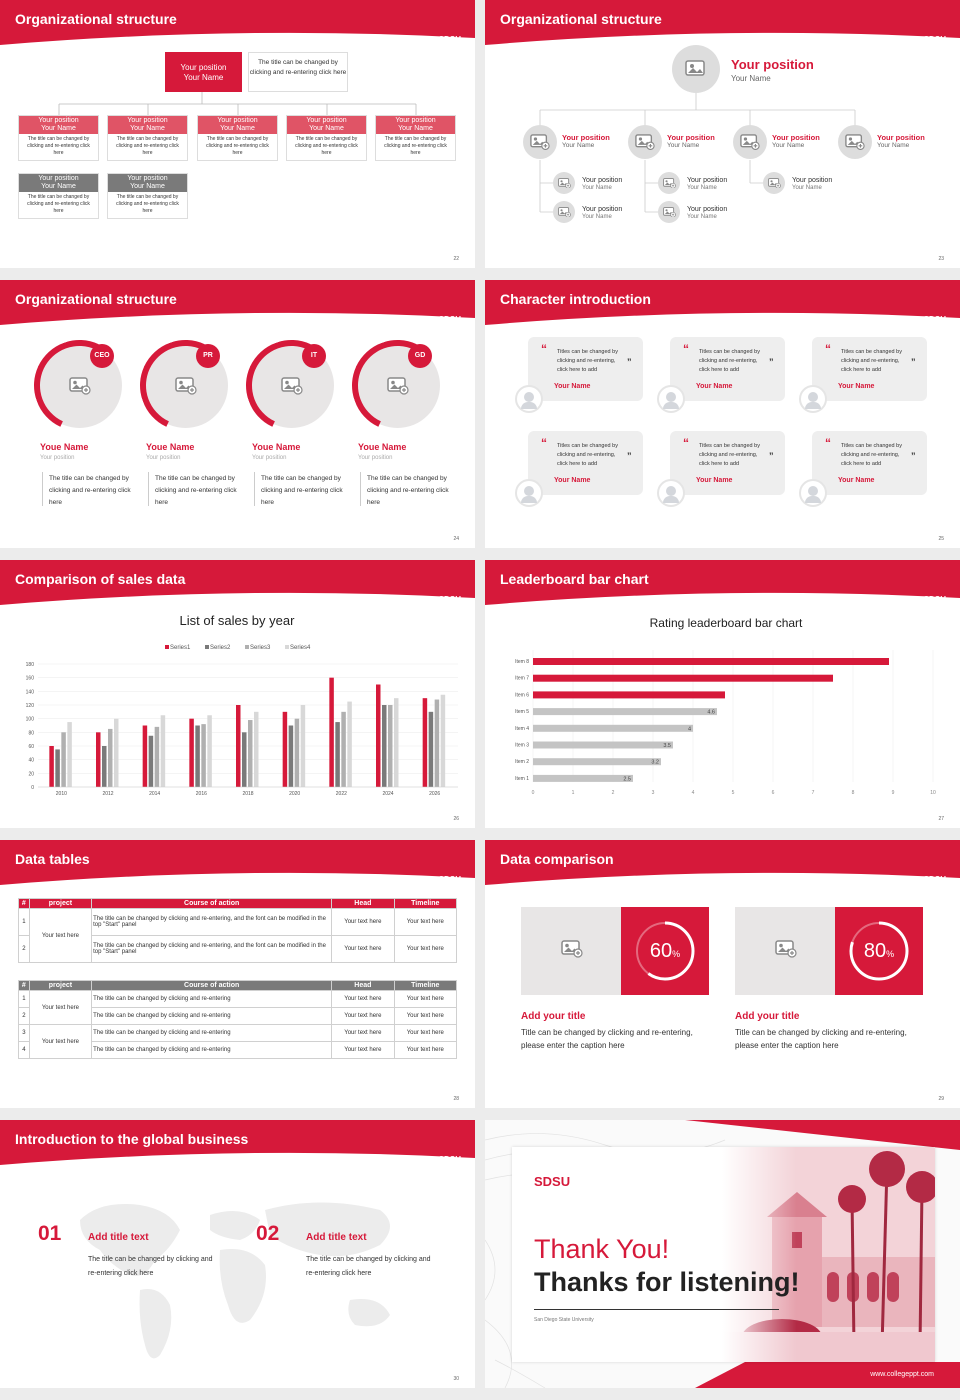 The height and width of the screenshot is (1400, 960). I want to click on card-title: Add your title, so click(767, 1016).